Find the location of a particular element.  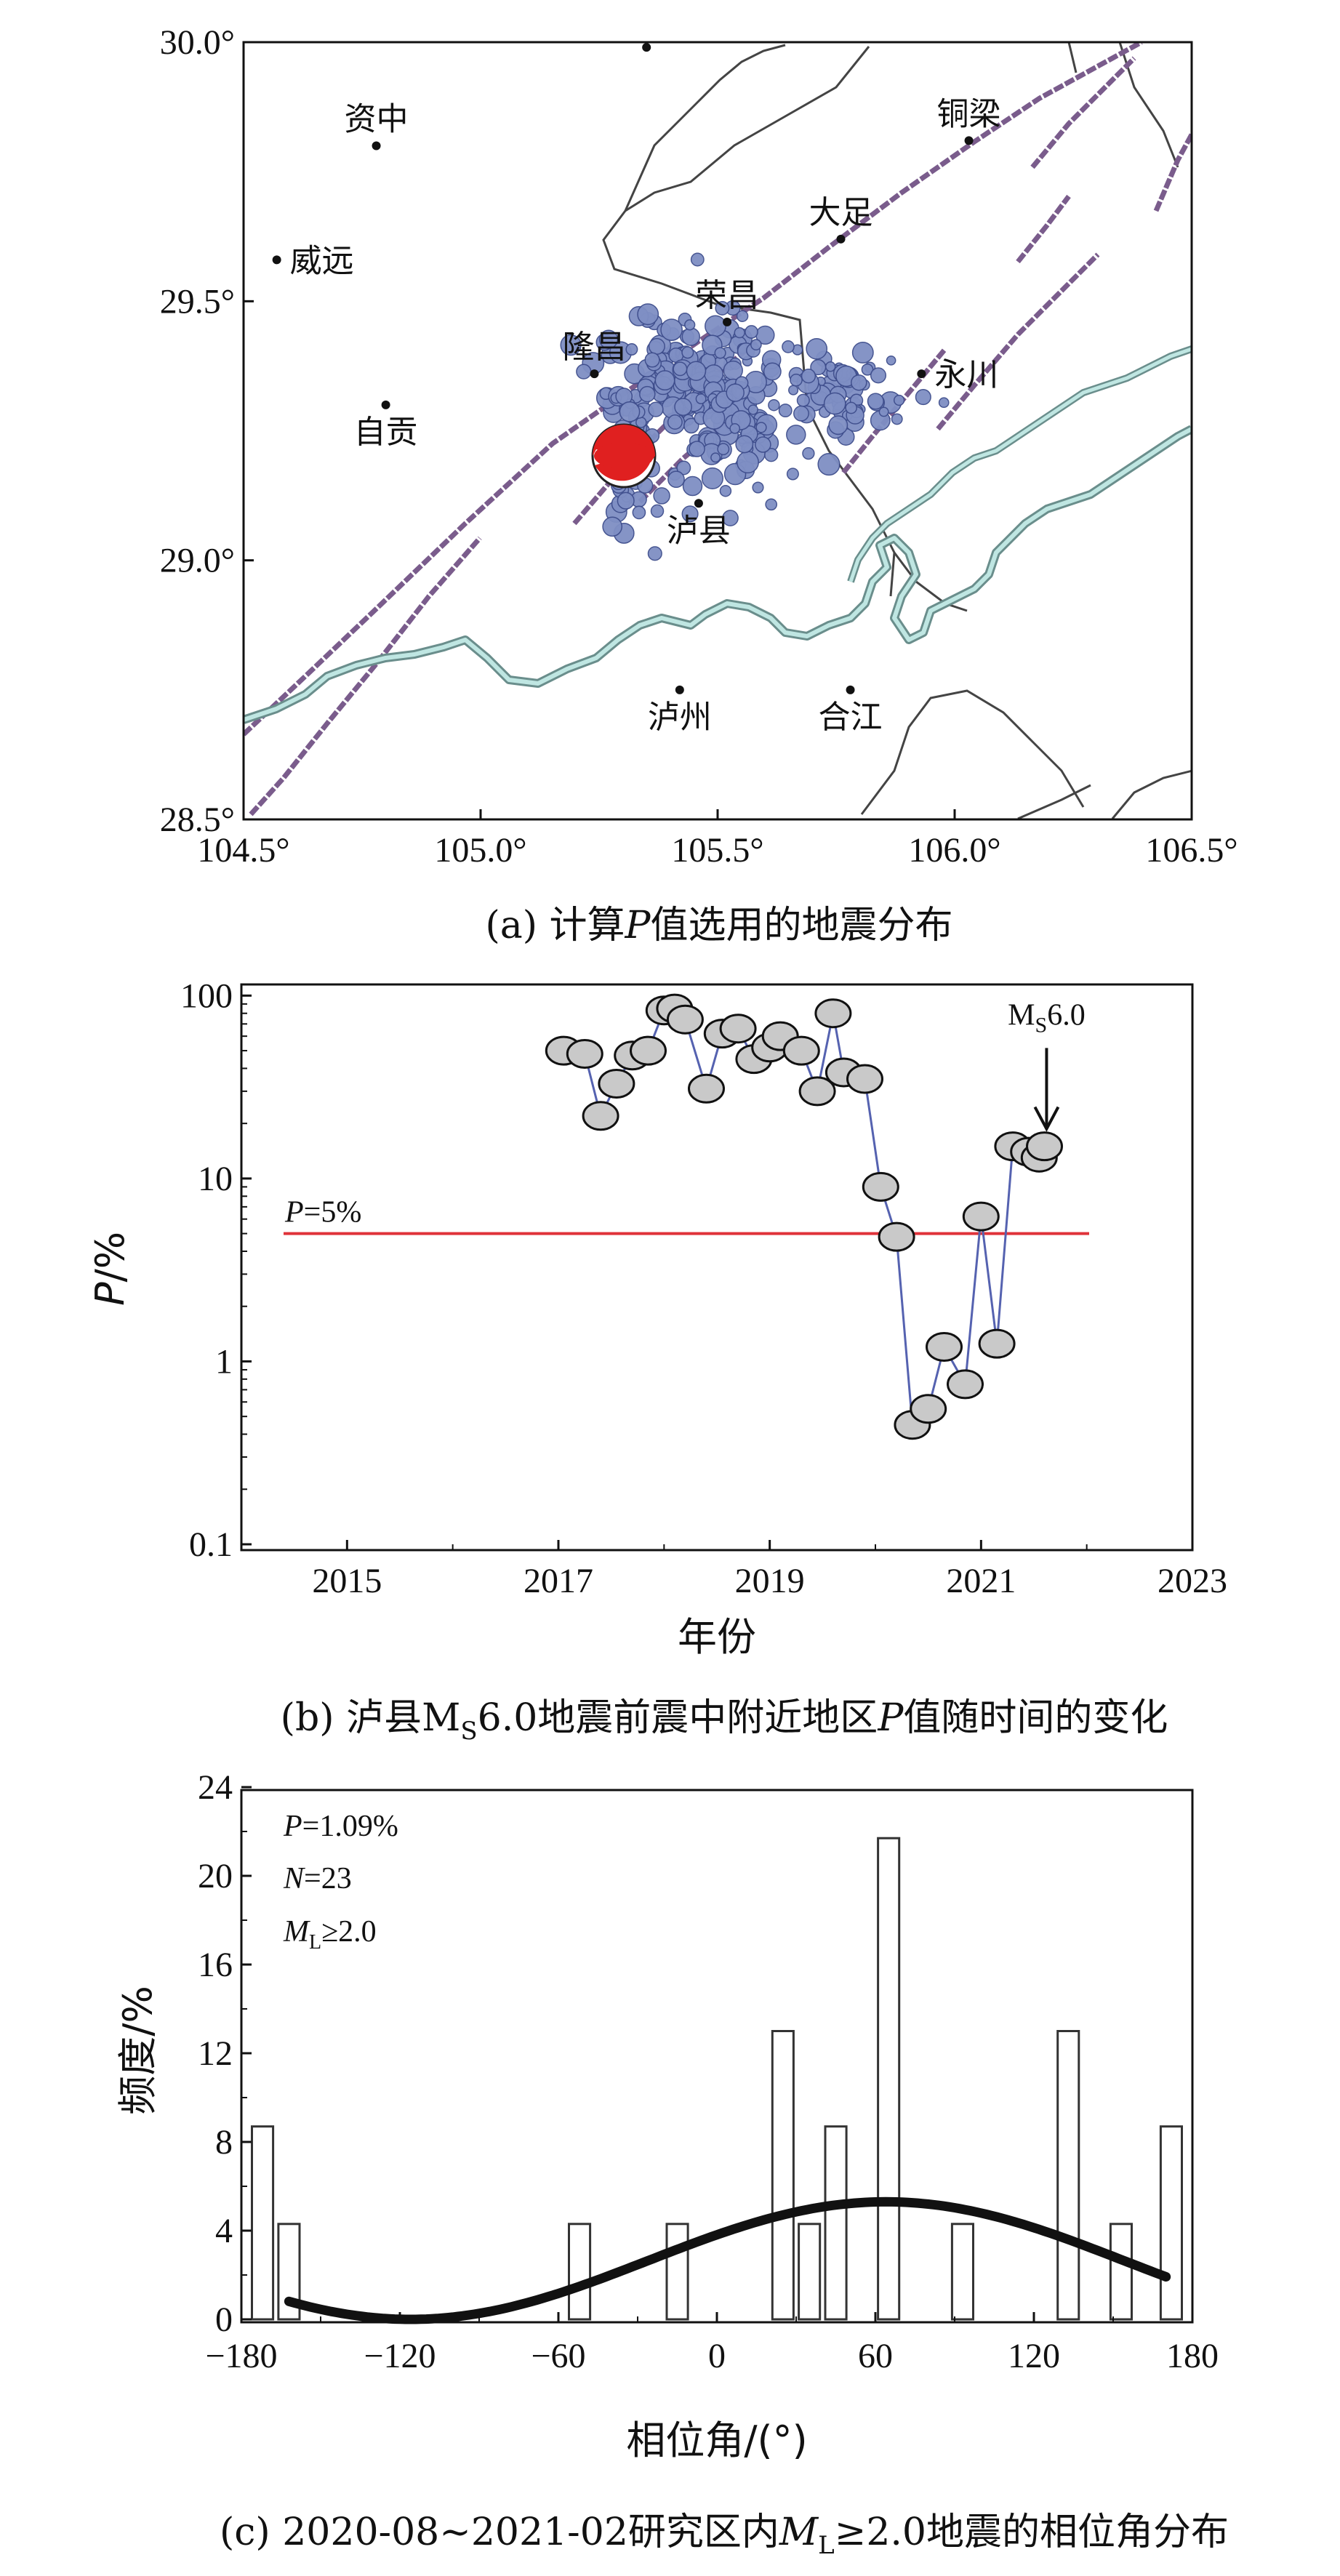

c-y-tick-label: 16 is located at coordinates (215, 1965).